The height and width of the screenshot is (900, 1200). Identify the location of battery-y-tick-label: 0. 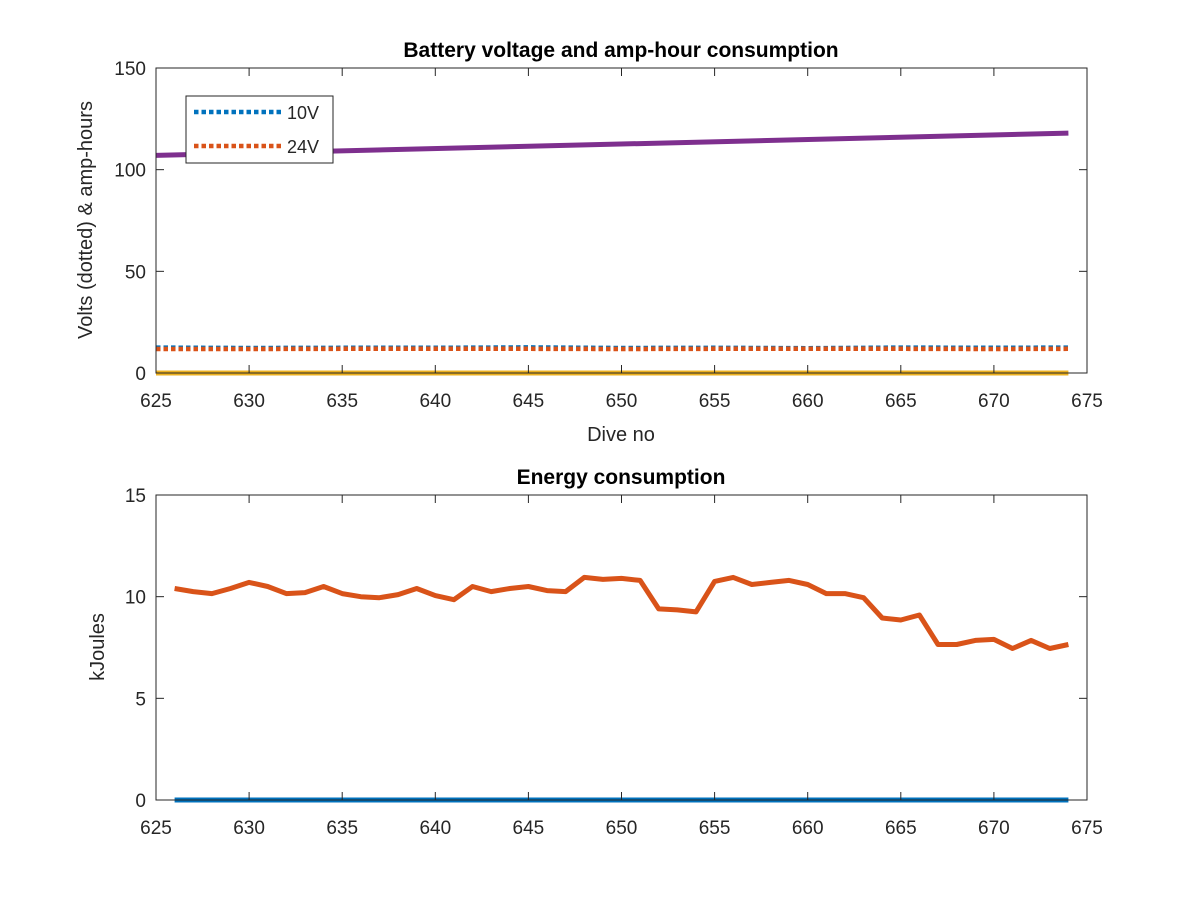
(140, 374).